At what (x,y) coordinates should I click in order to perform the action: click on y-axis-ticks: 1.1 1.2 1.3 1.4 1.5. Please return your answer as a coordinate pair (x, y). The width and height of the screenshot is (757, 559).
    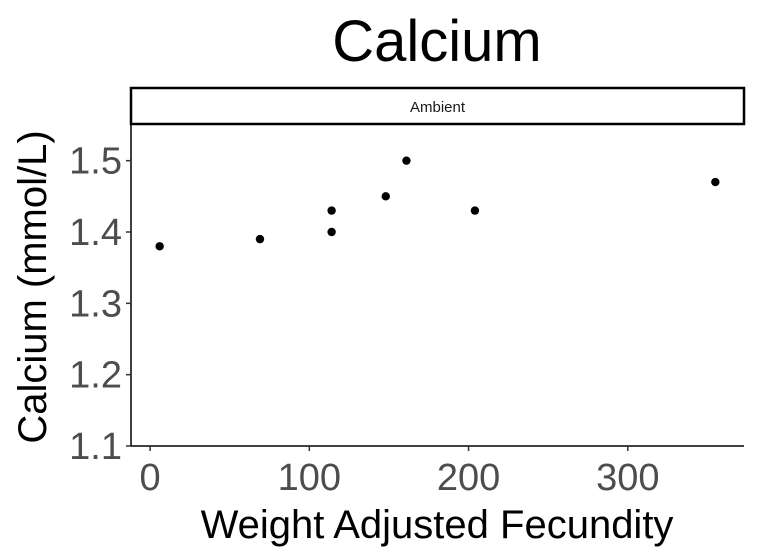
    Looking at the image, I should click on (100, 304).